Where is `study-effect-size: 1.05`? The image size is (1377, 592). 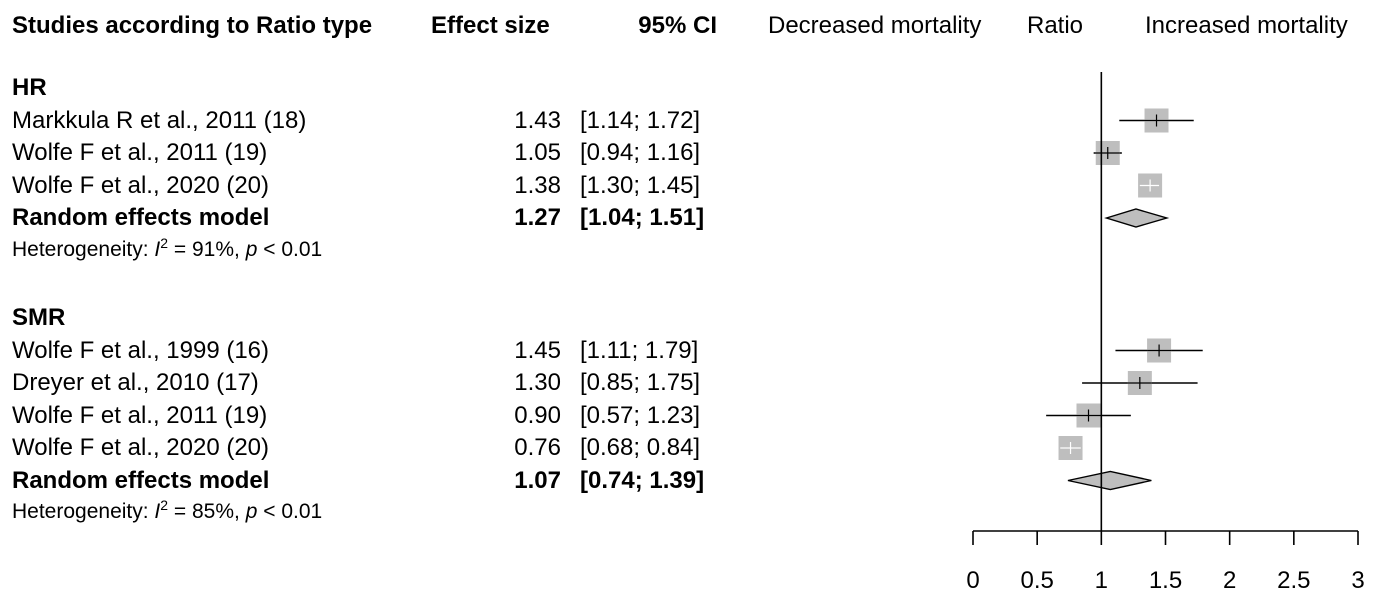
study-effect-size: 1.05 is located at coordinates (537, 152).